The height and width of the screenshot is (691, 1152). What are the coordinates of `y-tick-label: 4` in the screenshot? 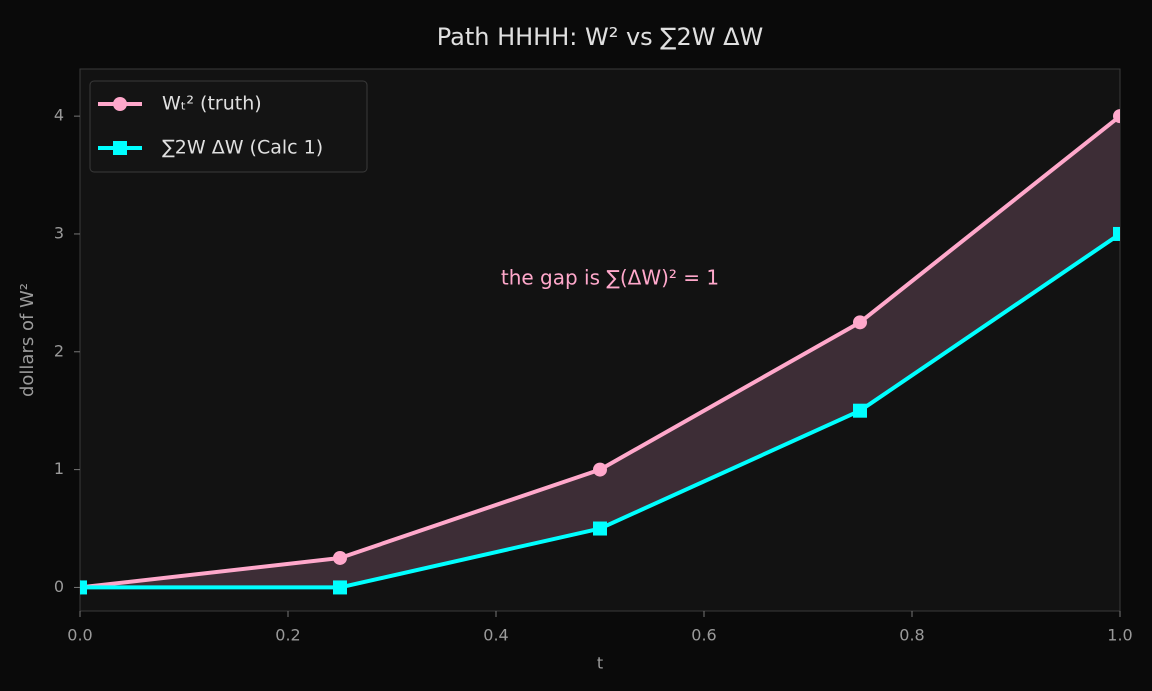 It's located at (59, 115).